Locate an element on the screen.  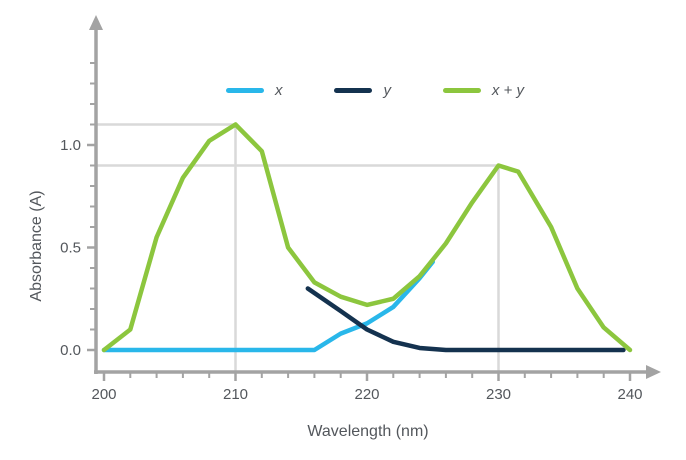
legend-label-x-plus-y: x + y is located at coordinates (507, 90).